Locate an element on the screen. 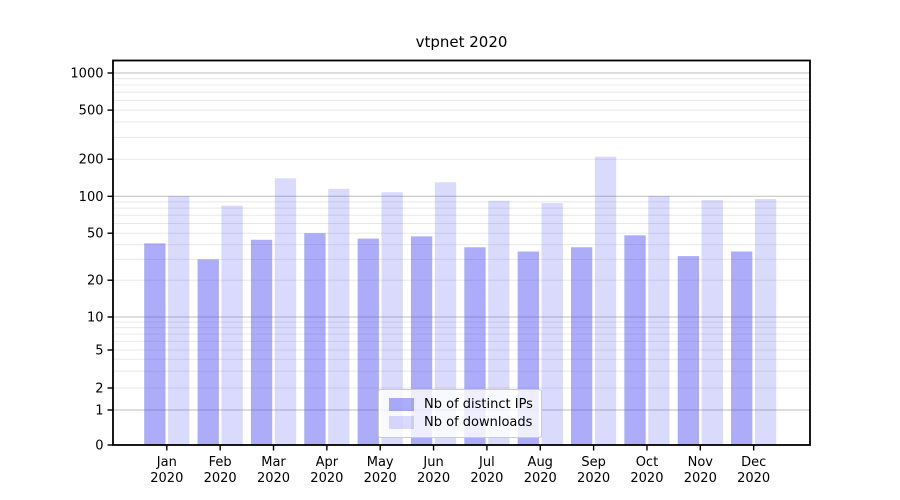 Image resolution: width=900 pixels, height=500 pixels. y-axis: 0 1 2 5 10 20 50 100 200 500 1000 is located at coordinates (91, 260).